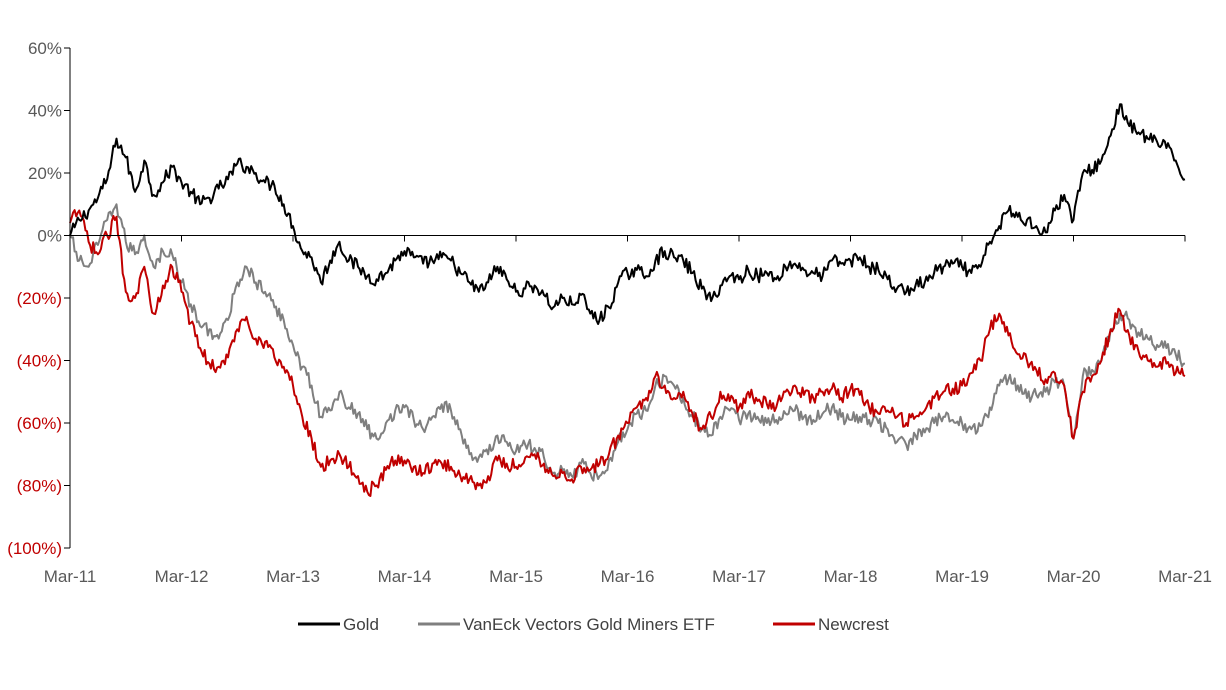 Image resolution: width=1226 pixels, height=690 pixels. I want to click on y-tick-label: (80%), so click(39, 486).